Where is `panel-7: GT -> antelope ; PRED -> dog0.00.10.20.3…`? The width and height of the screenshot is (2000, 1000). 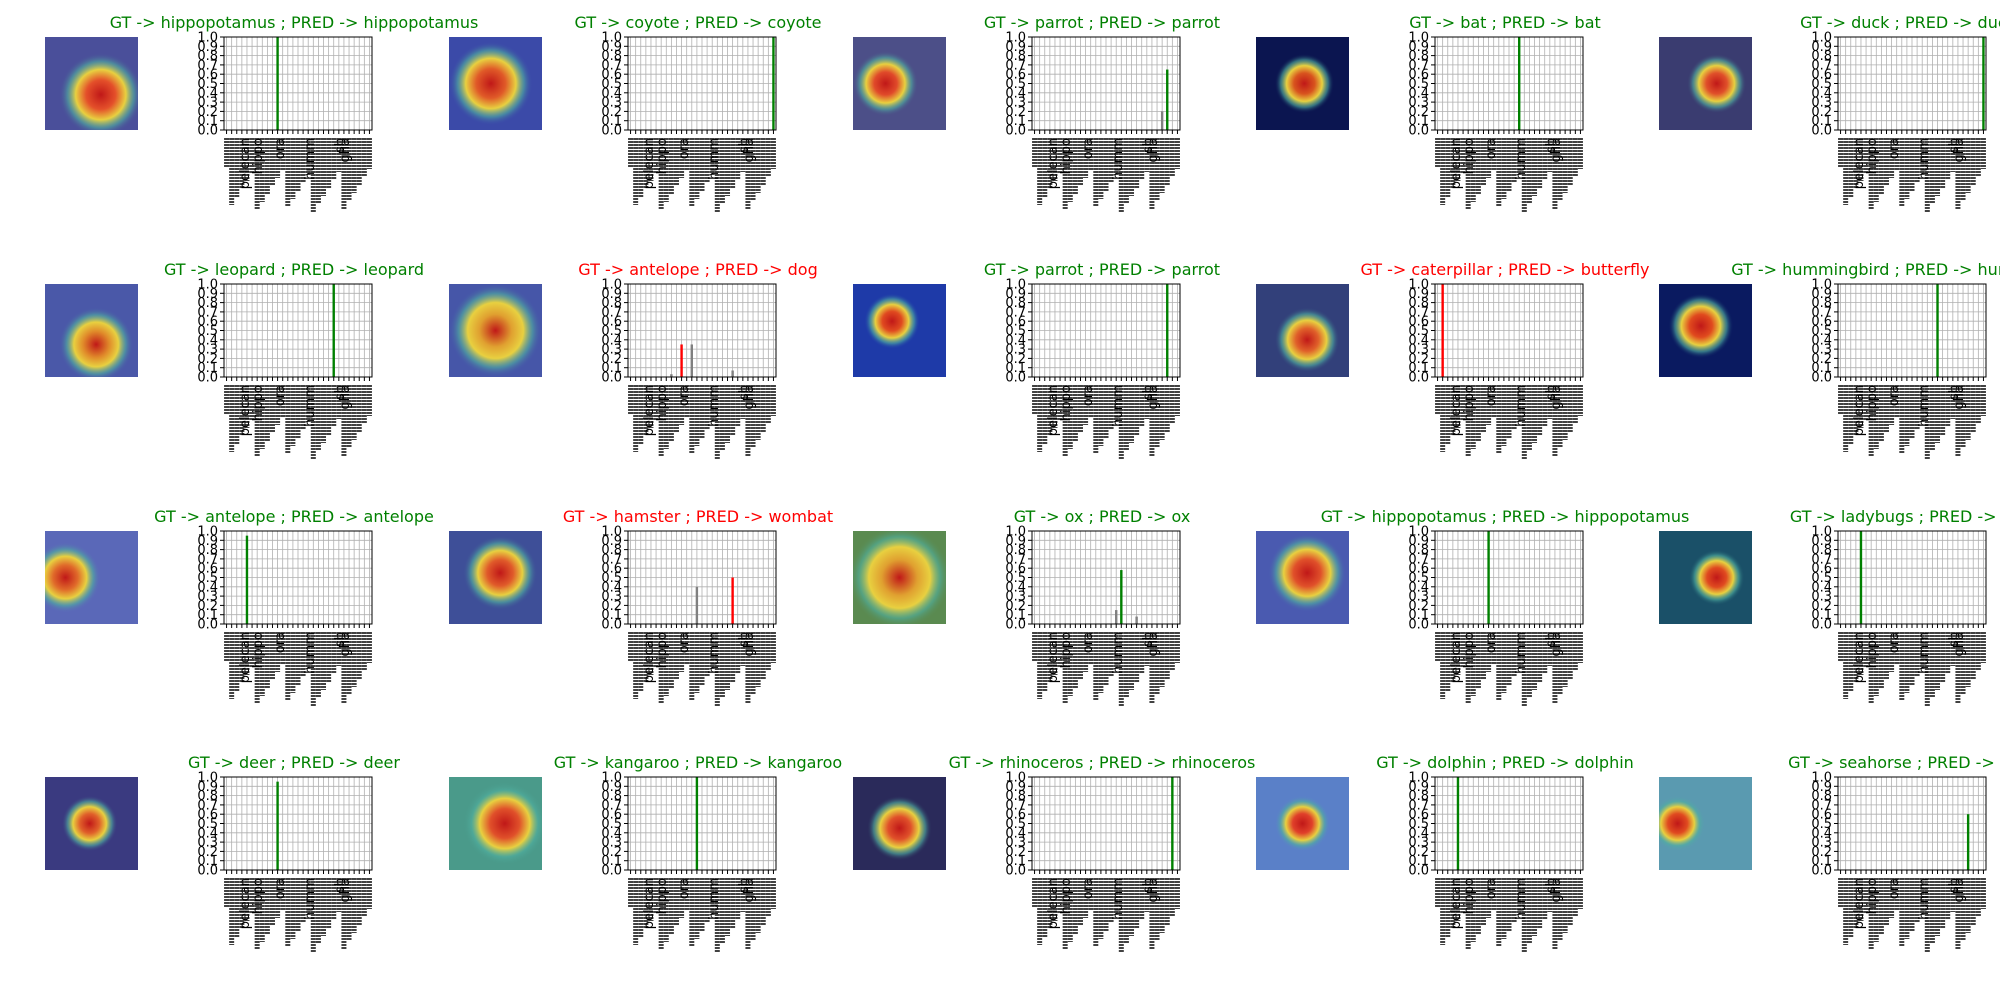
panel-7: GT -> antelope ; PRED -> dog0.00.10.20.3… is located at coordinates (633, 359).